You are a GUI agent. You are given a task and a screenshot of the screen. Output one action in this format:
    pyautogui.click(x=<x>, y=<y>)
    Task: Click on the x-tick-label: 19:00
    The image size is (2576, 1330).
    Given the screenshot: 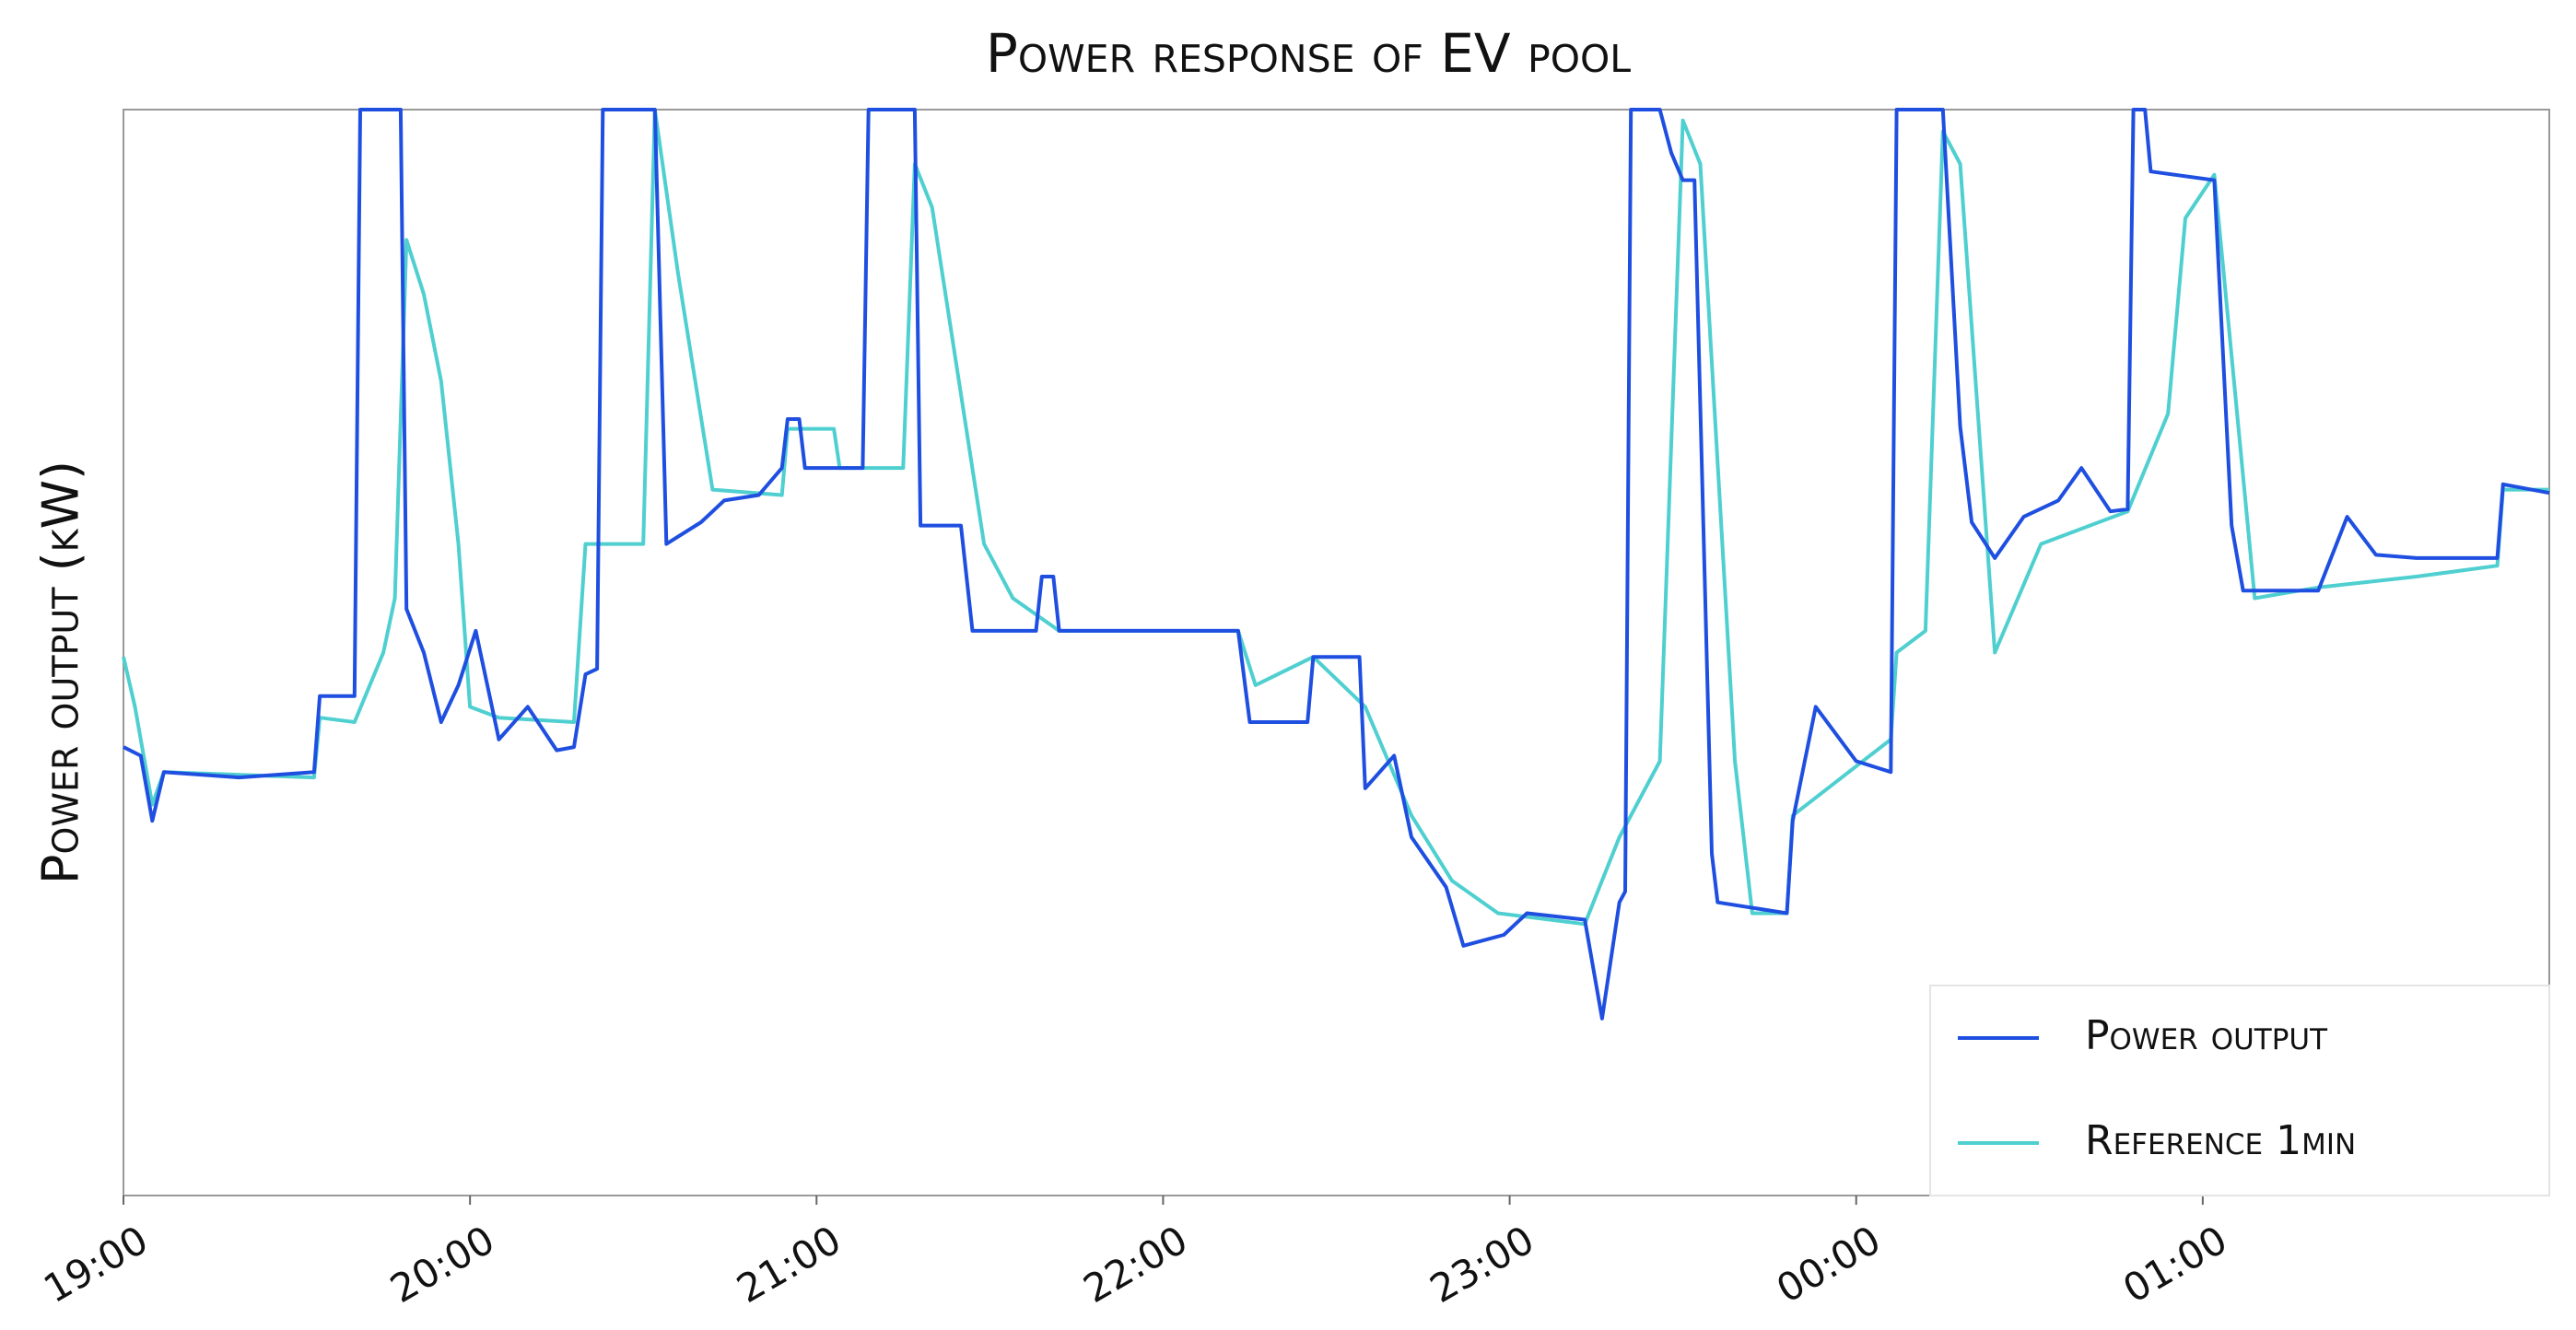 What is the action you would take?
    pyautogui.click(x=95, y=1264)
    